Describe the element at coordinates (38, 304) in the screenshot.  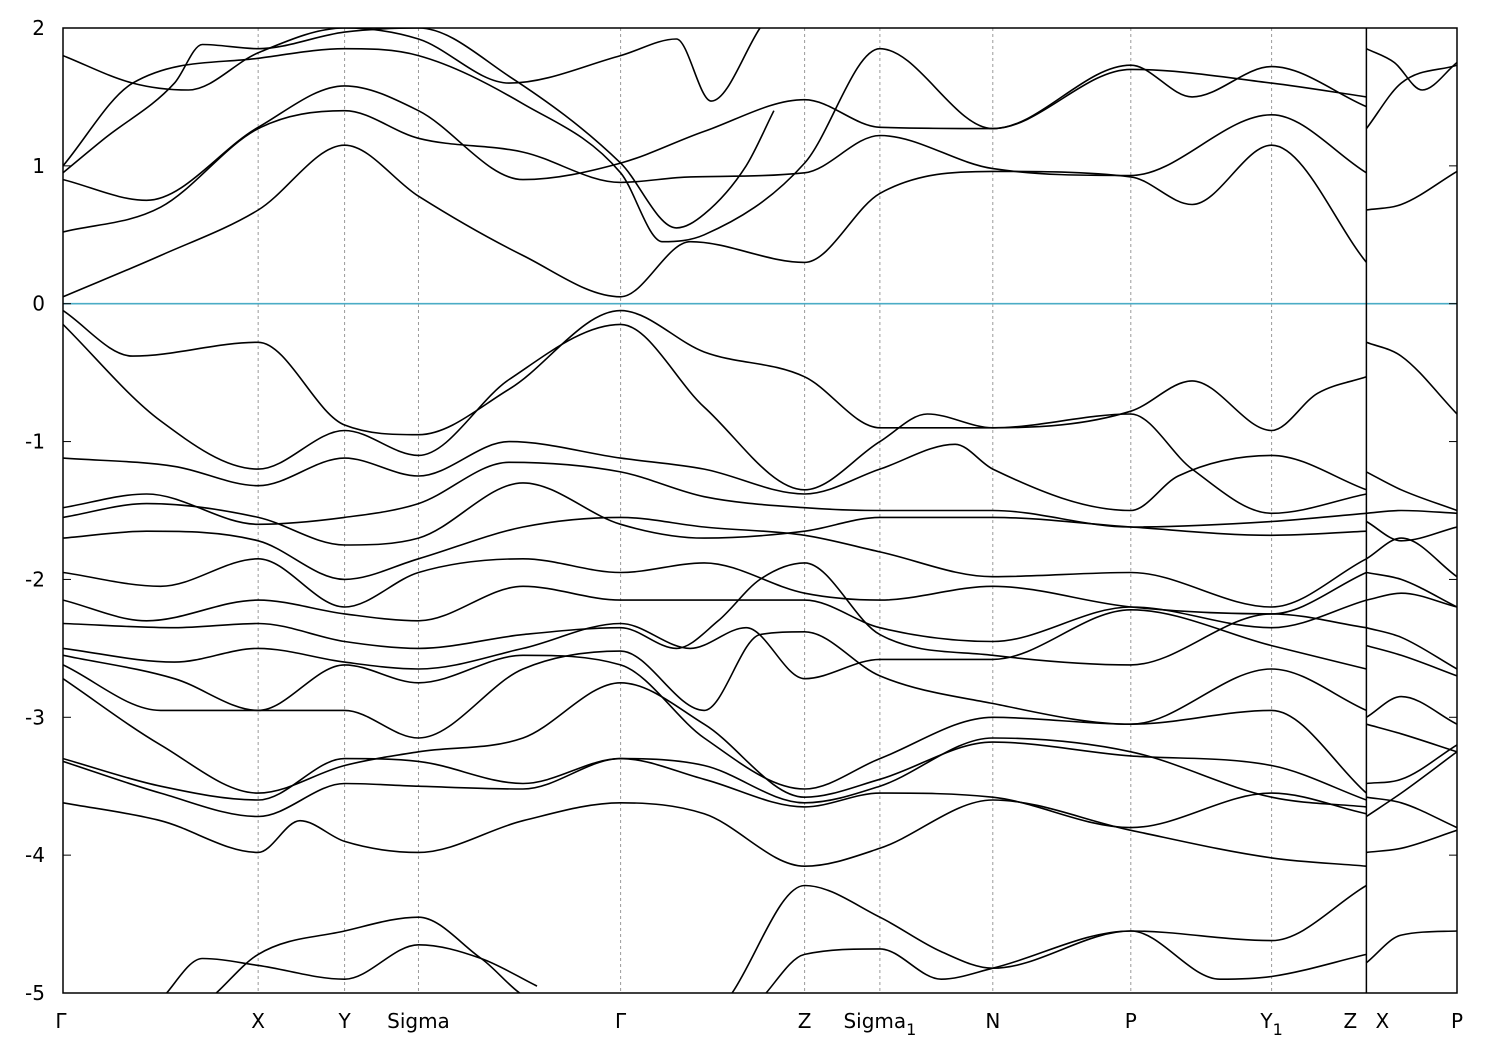
I see `y-tick-label: 0` at that location.